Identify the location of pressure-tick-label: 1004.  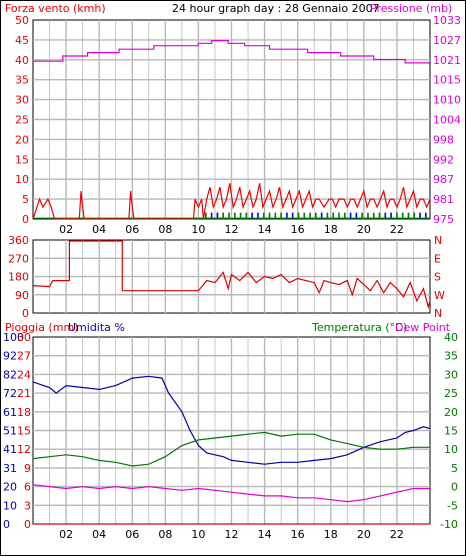
(447, 120).